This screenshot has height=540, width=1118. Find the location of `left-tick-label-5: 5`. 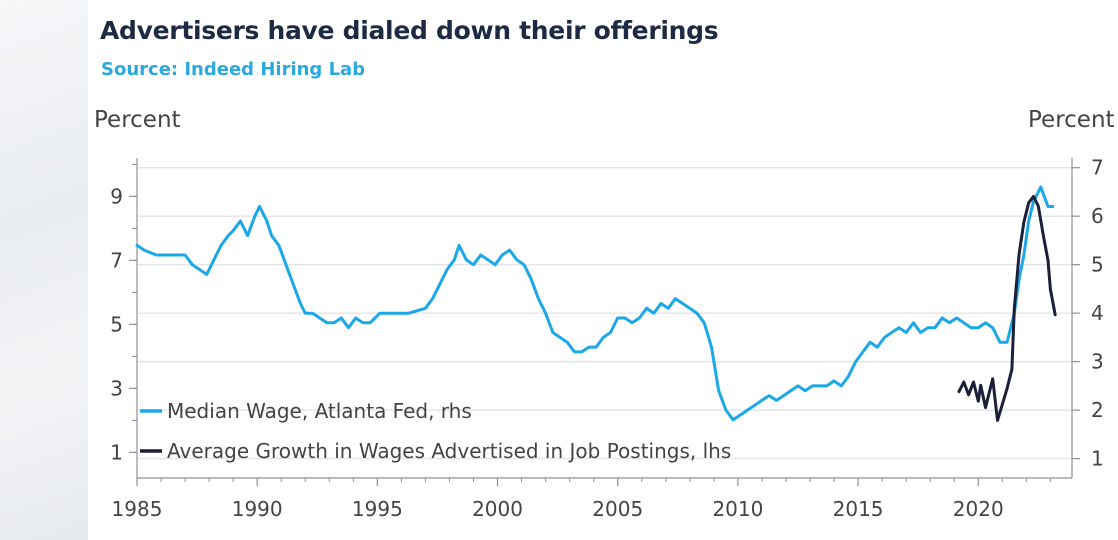

left-tick-label-5: 5 is located at coordinates (116, 324).